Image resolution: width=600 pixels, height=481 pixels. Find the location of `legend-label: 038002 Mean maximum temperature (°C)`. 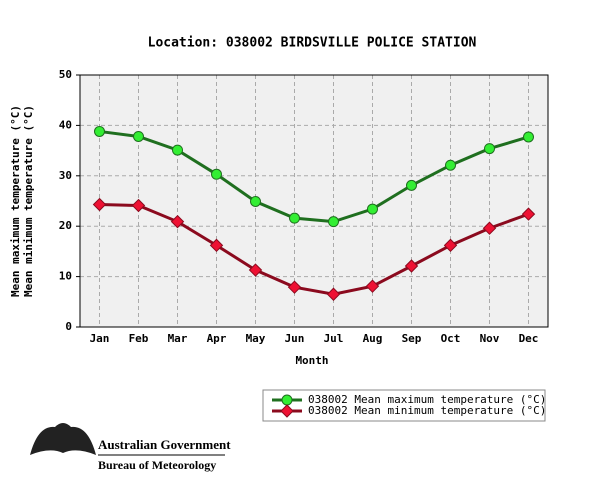

legend-label: 038002 Mean maximum temperature (°C) is located at coordinates (427, 399).